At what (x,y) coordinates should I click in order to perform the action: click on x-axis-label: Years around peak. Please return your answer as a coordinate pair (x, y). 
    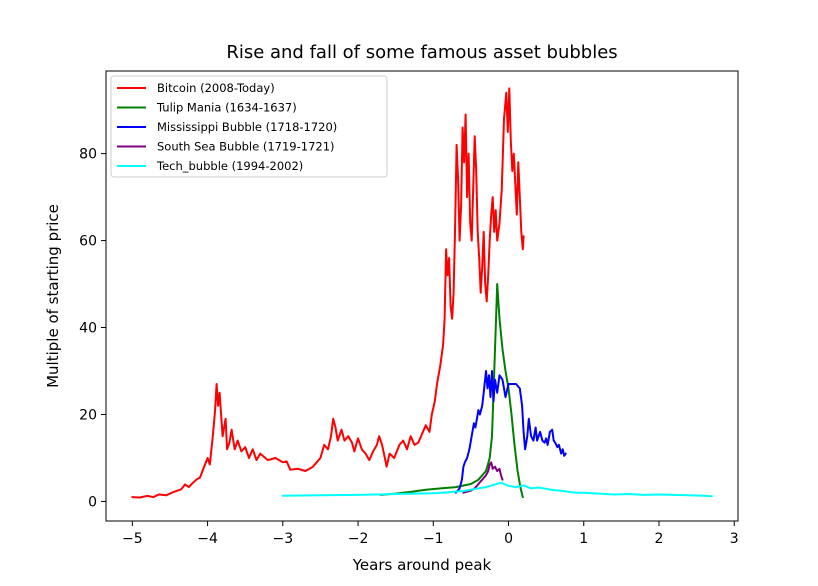
    Looking at the image, I should click on (422, 565).